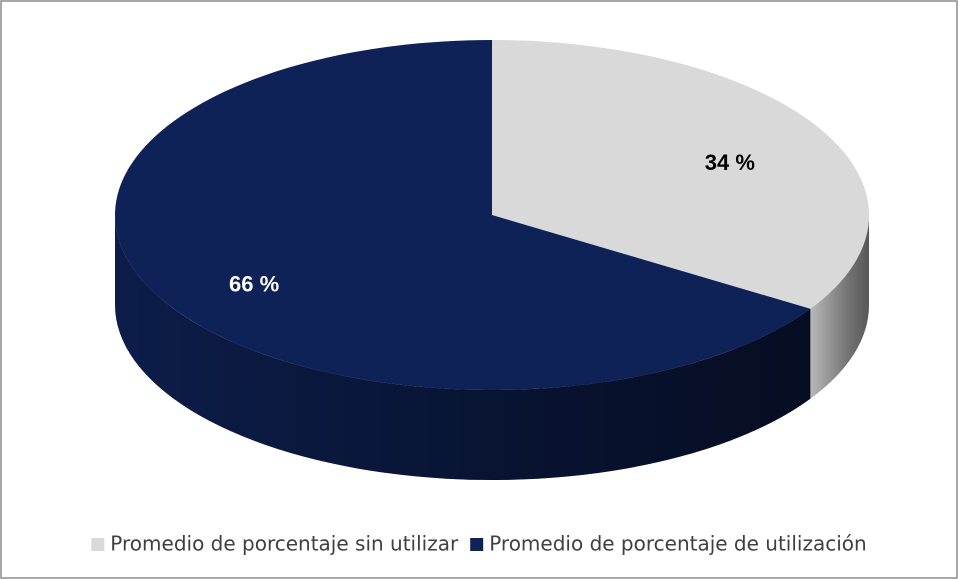  I want to click on legend-label: Promedio de porcentaje sin utilizar, so click(284, 544).